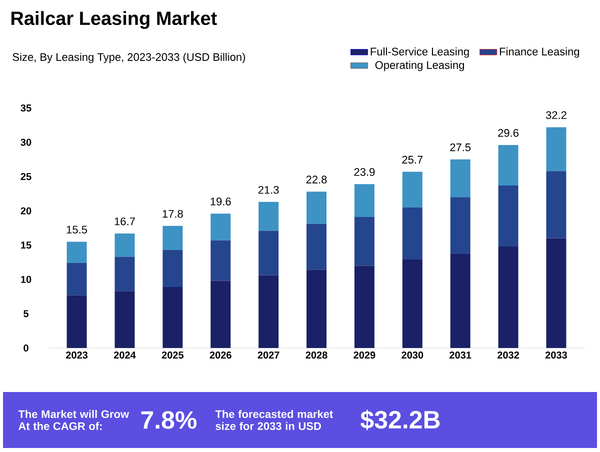 The image size is (600, 452). What do you see at coordinates (274, 420) in the screenshot?
I see `text: The forecasted market size for 2033 in USD` at bounding box center [274, 420].